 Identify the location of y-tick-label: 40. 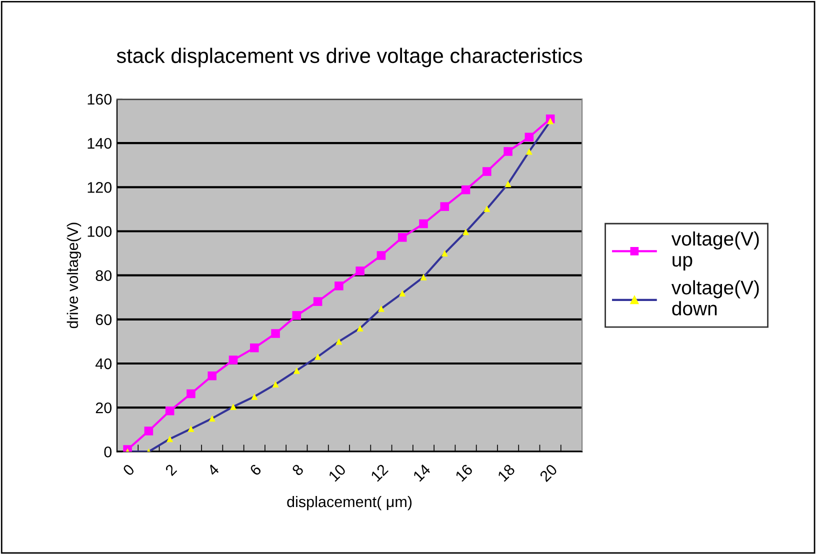
(103, 364).